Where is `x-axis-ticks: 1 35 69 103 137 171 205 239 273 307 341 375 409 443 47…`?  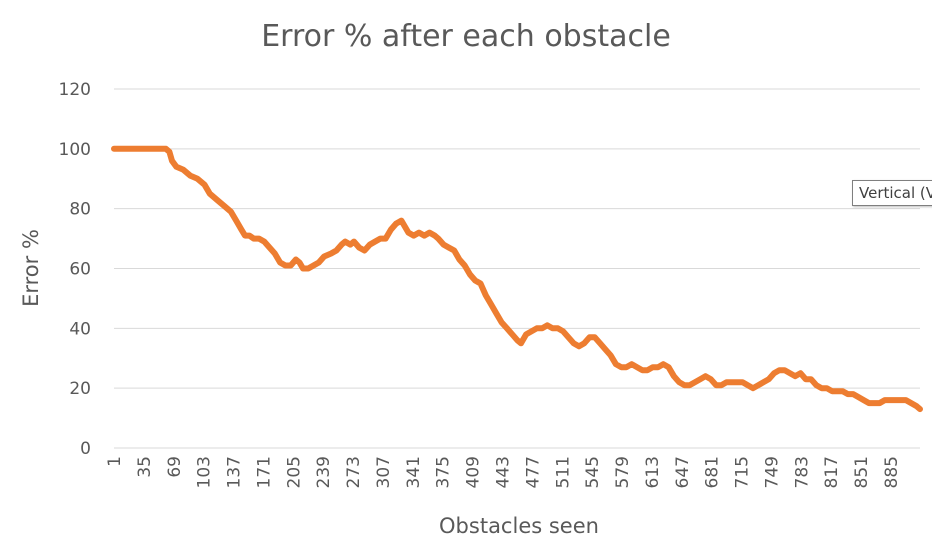 x-axis-ticks: 1 35 69 103 137 171 205 239 273 307 341 375 409 443 47… is located at coordinates (503, 472).